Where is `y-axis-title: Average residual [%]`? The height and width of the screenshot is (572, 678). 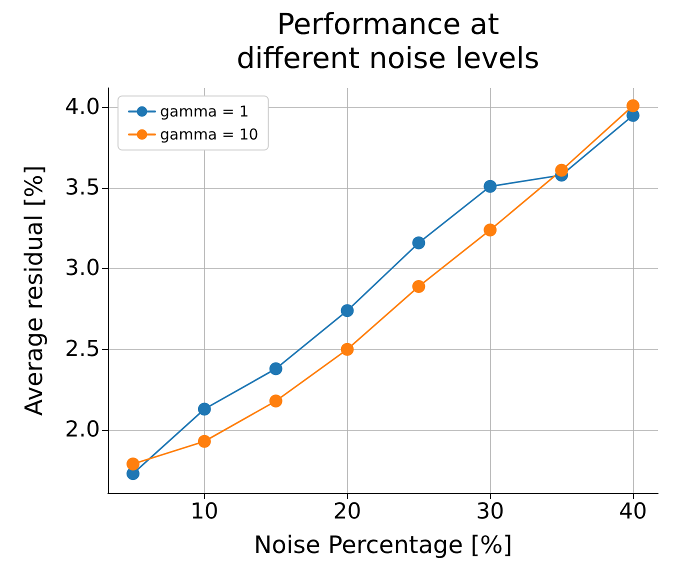 y-axis-title: Average residual [%] is located at coordinates (34, 290).